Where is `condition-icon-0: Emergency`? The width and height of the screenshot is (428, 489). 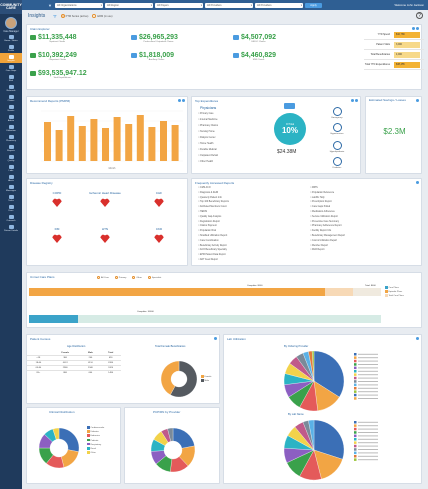 condition-icon-0: Emergency is located at coordinates (337, 113).